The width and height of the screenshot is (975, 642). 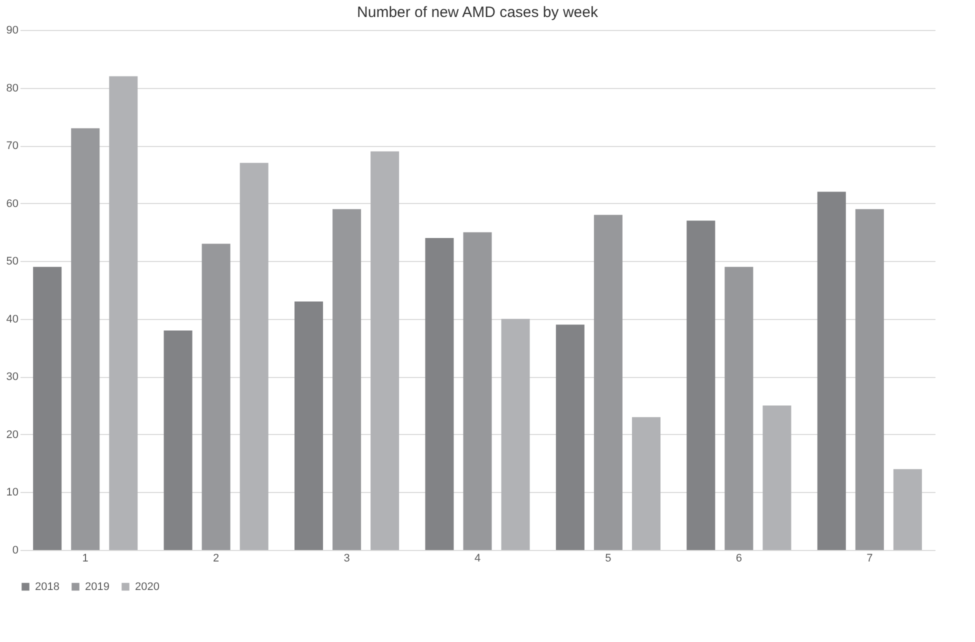 What do you see at coordinates (12, 204) in the screenshot?
I see `y-tick-label: 60` at bounding box center [12, 204].